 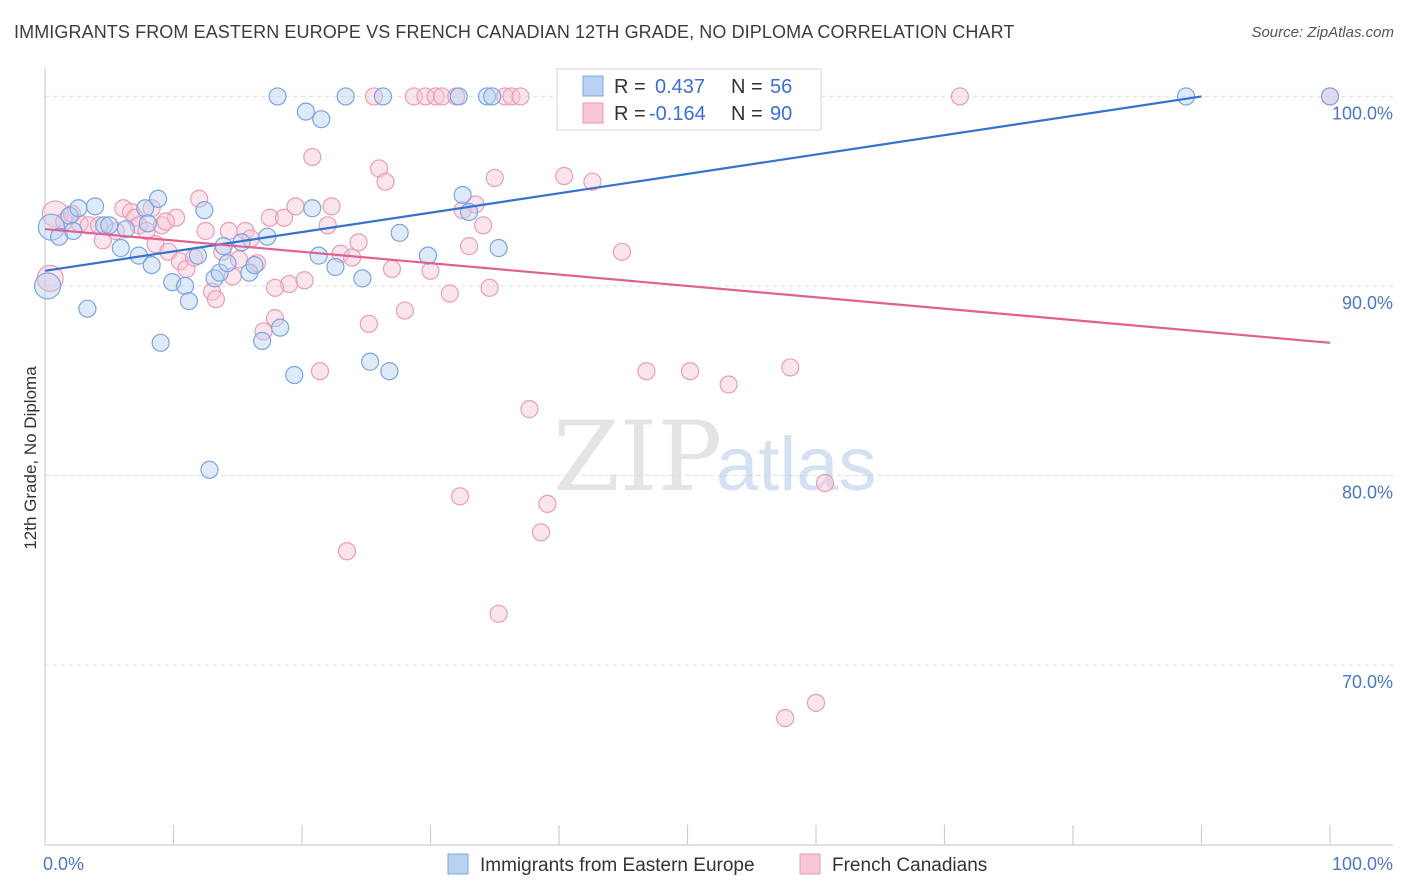 What do you see at coordinates (458, 864) in the screenshot?
I see `legend-swatch-eastern-europe` at bounding box center [458, 864].